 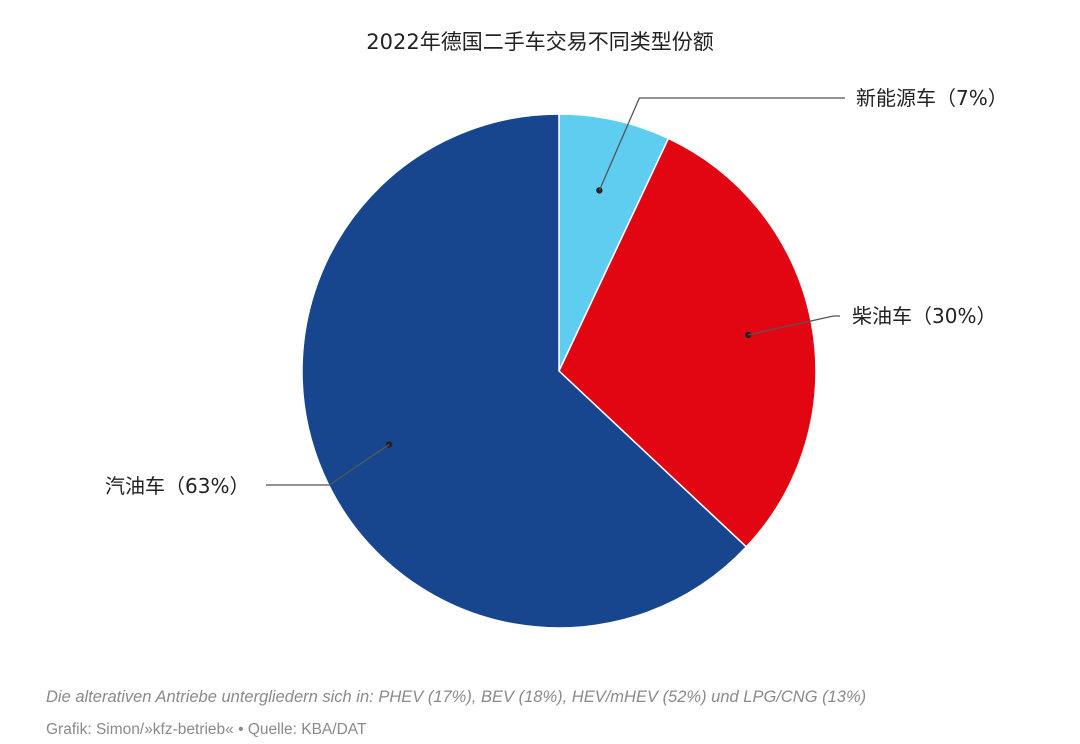 What do you see at coordinates (177, 486) in the screenshot?
I see `pie-slice-label: 汽油车（63%）` at bounding box center [177, 486].